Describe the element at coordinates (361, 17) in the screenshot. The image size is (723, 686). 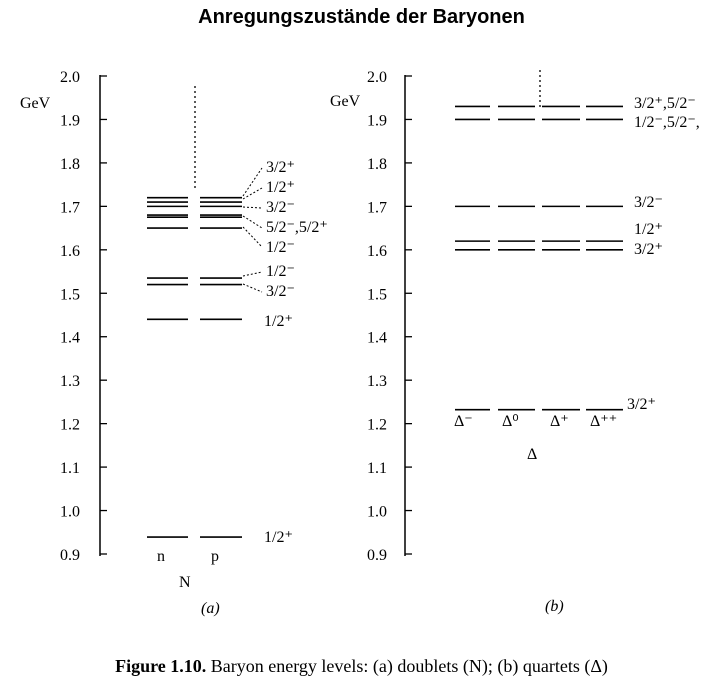
I see `figure-title: Anregungszustände der Baryonen` at that location.